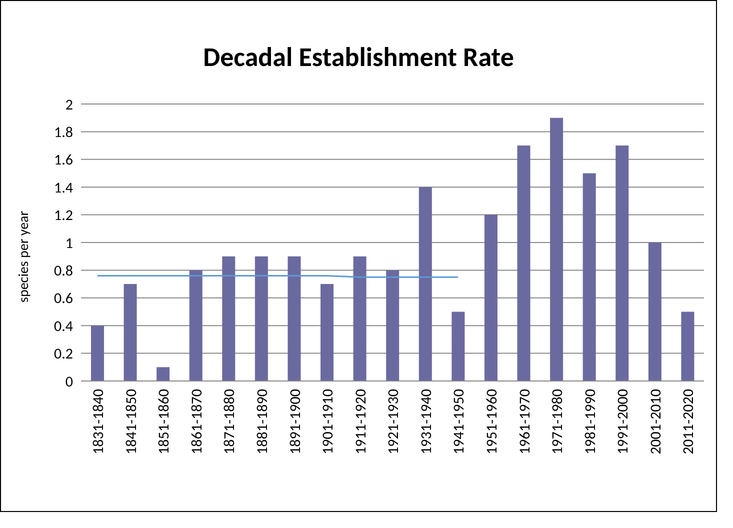  I want to click on x-tick-label: 1901-1910, so click(329, 421).